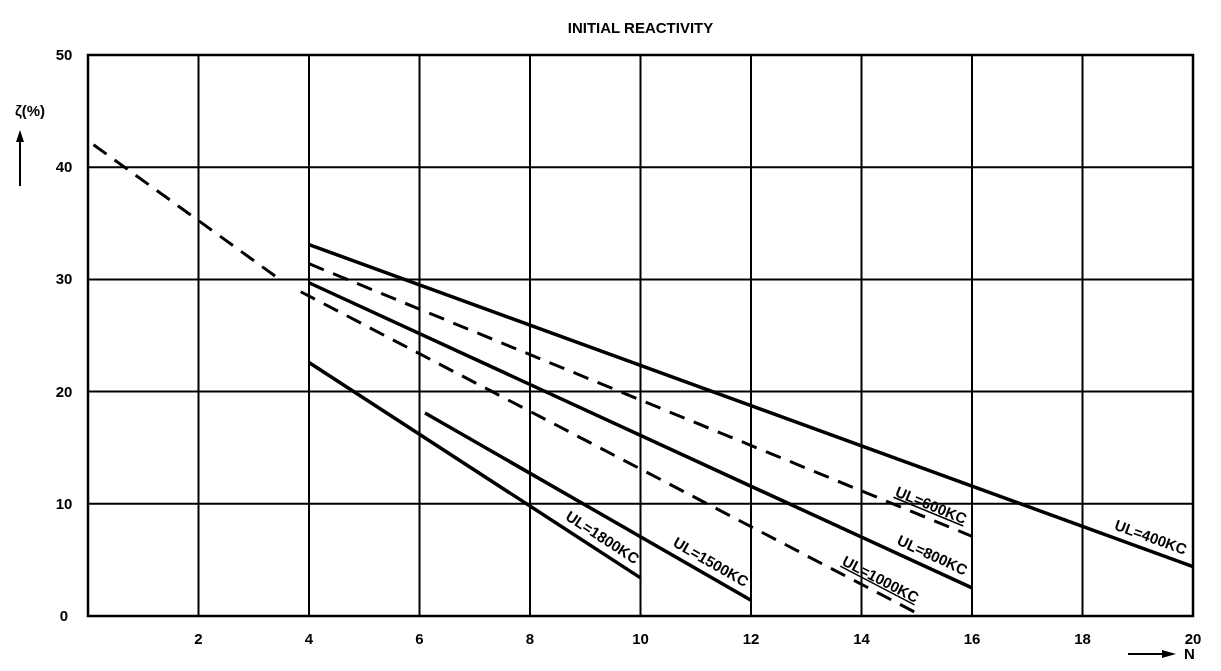 Image resolution: width=1221 pixels, height=671 pixels. Describe the element at coordinates (64, 615) in the screenshot. I see `y-tick-label: 0` at that location.